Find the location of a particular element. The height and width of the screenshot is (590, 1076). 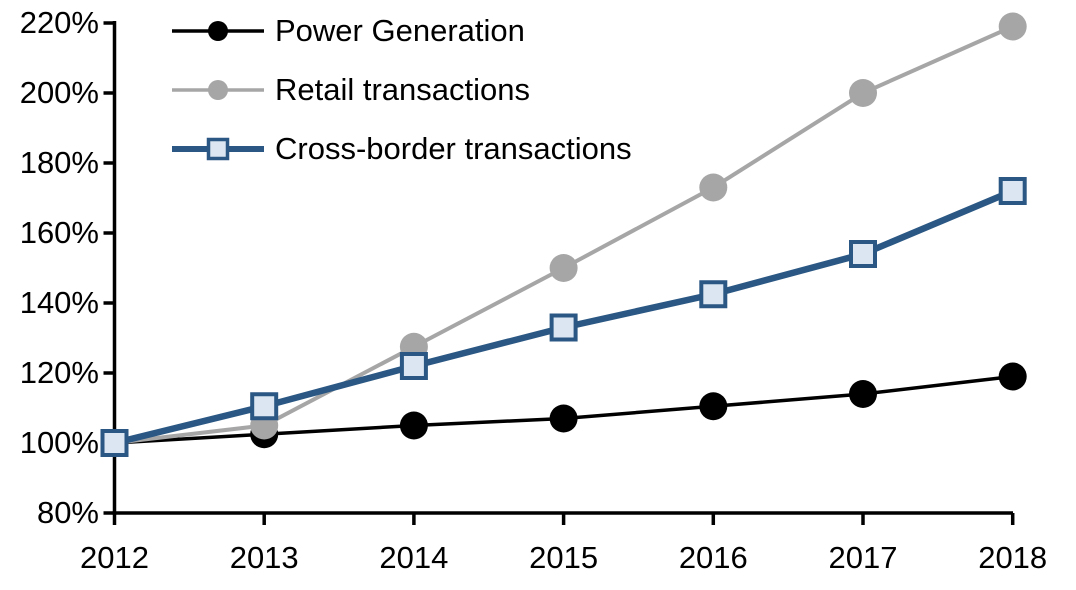

x-tick-label: 2017 is located at coordinates (863, 557).